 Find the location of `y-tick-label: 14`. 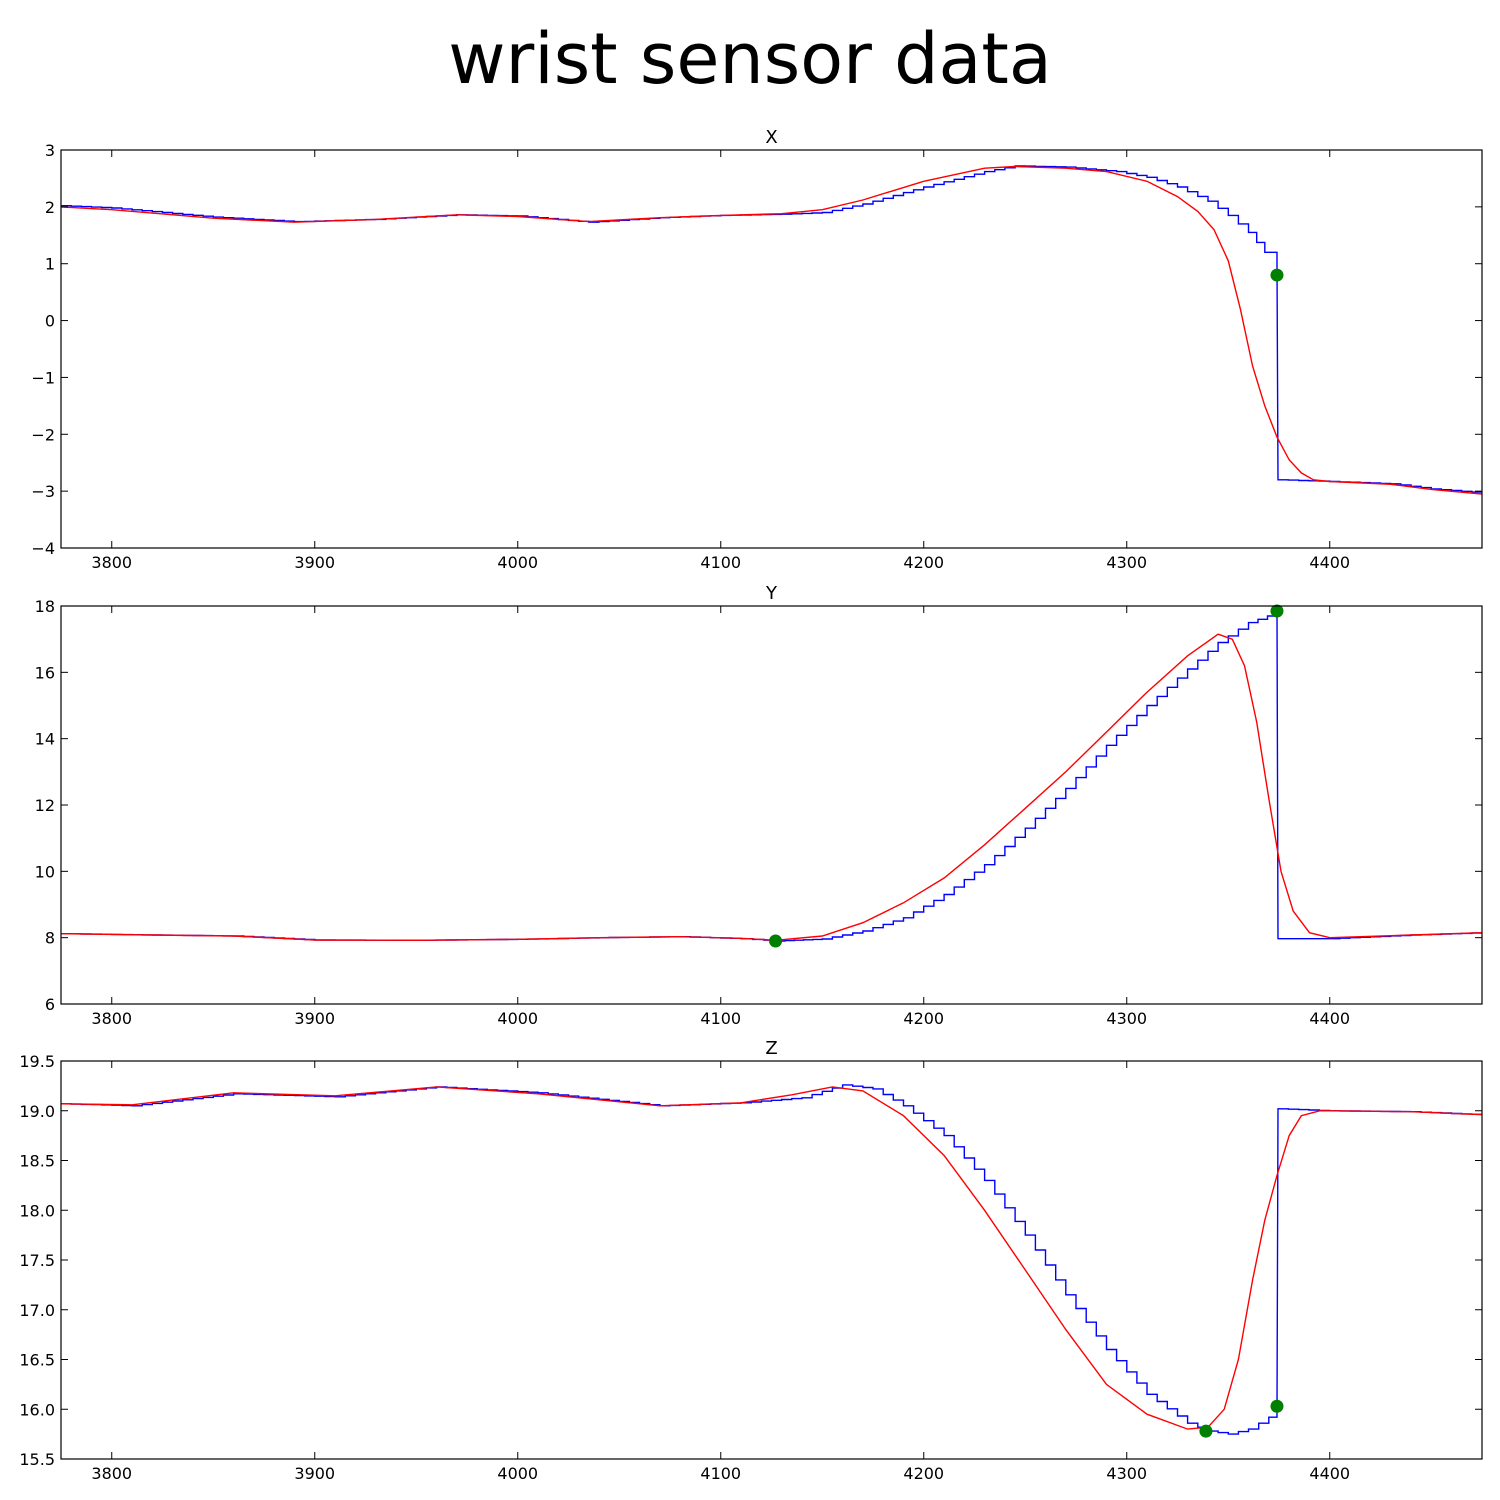

y-tick-label: 14 is located at coordinates (45, 739).